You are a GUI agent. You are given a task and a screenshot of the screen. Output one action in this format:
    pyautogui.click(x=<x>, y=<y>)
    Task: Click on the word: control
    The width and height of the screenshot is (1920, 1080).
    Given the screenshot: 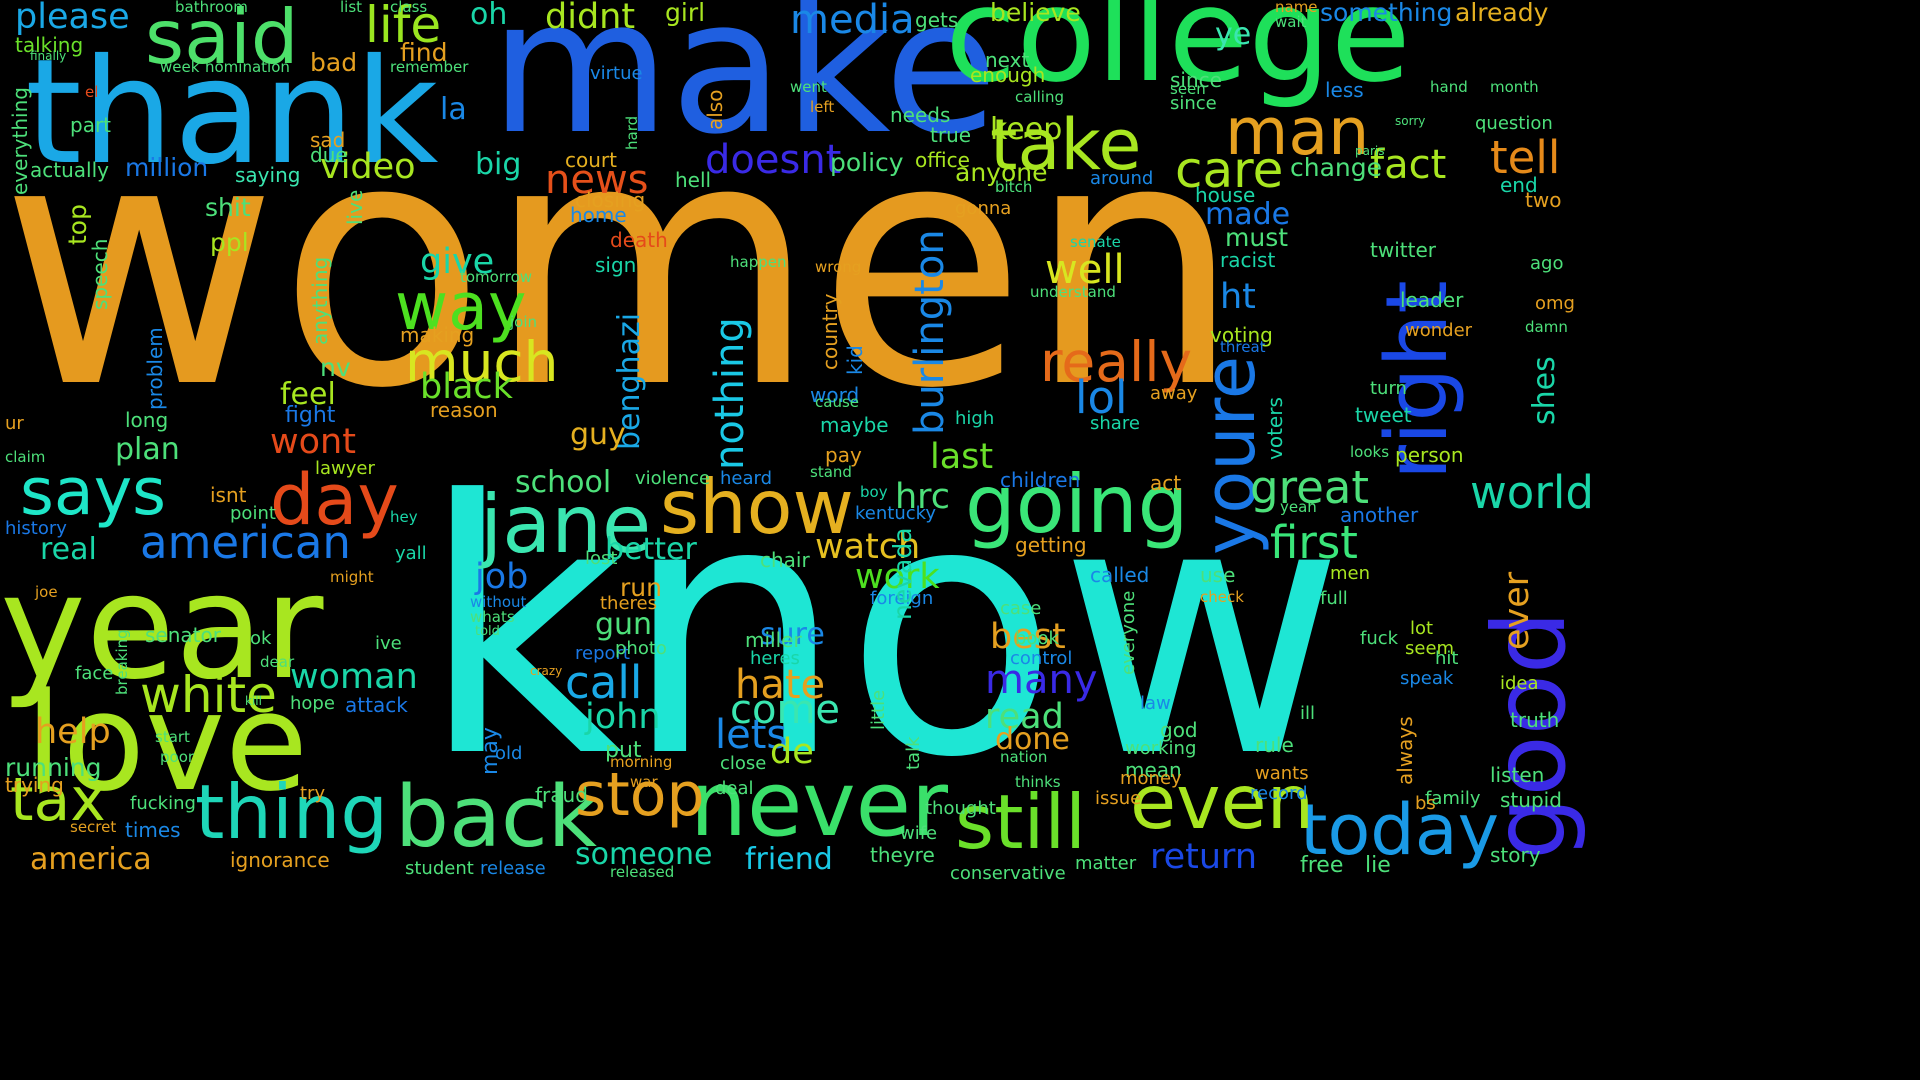 What is the action you would take?
    pyautogui.click(x=1041, y=658)
    